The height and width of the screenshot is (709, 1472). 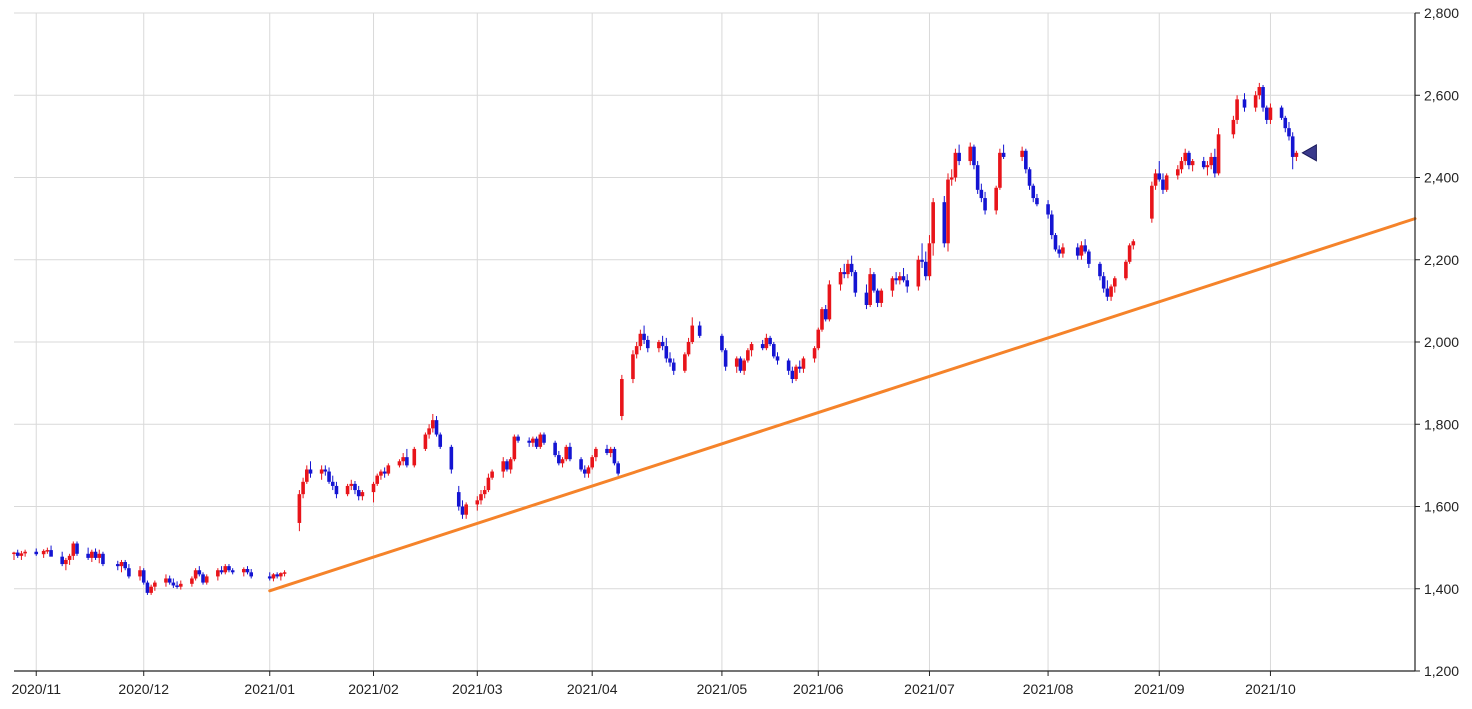 I want to click on y-tick-label: 1,200, so click(x=1441, y=671).